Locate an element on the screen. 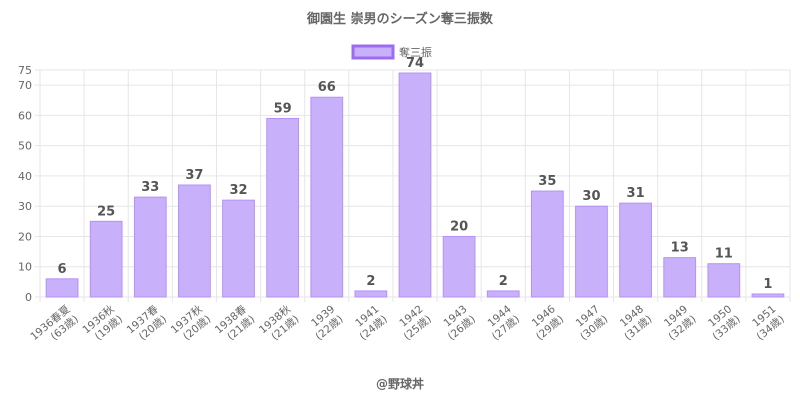 This screenshot has height=400, width=800. x-tick-label: 1950(33歳) is located at coordinates (724, 323).